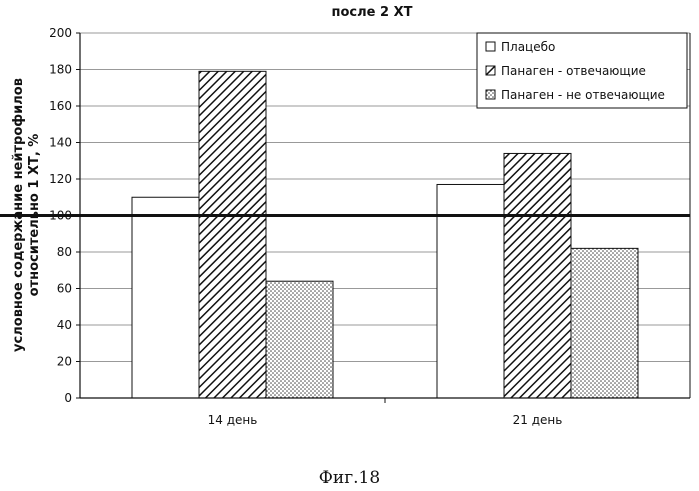  Describe the element at coordinates (68, 398) in the screenshot. I see `y-tick-label: 0` at that location.